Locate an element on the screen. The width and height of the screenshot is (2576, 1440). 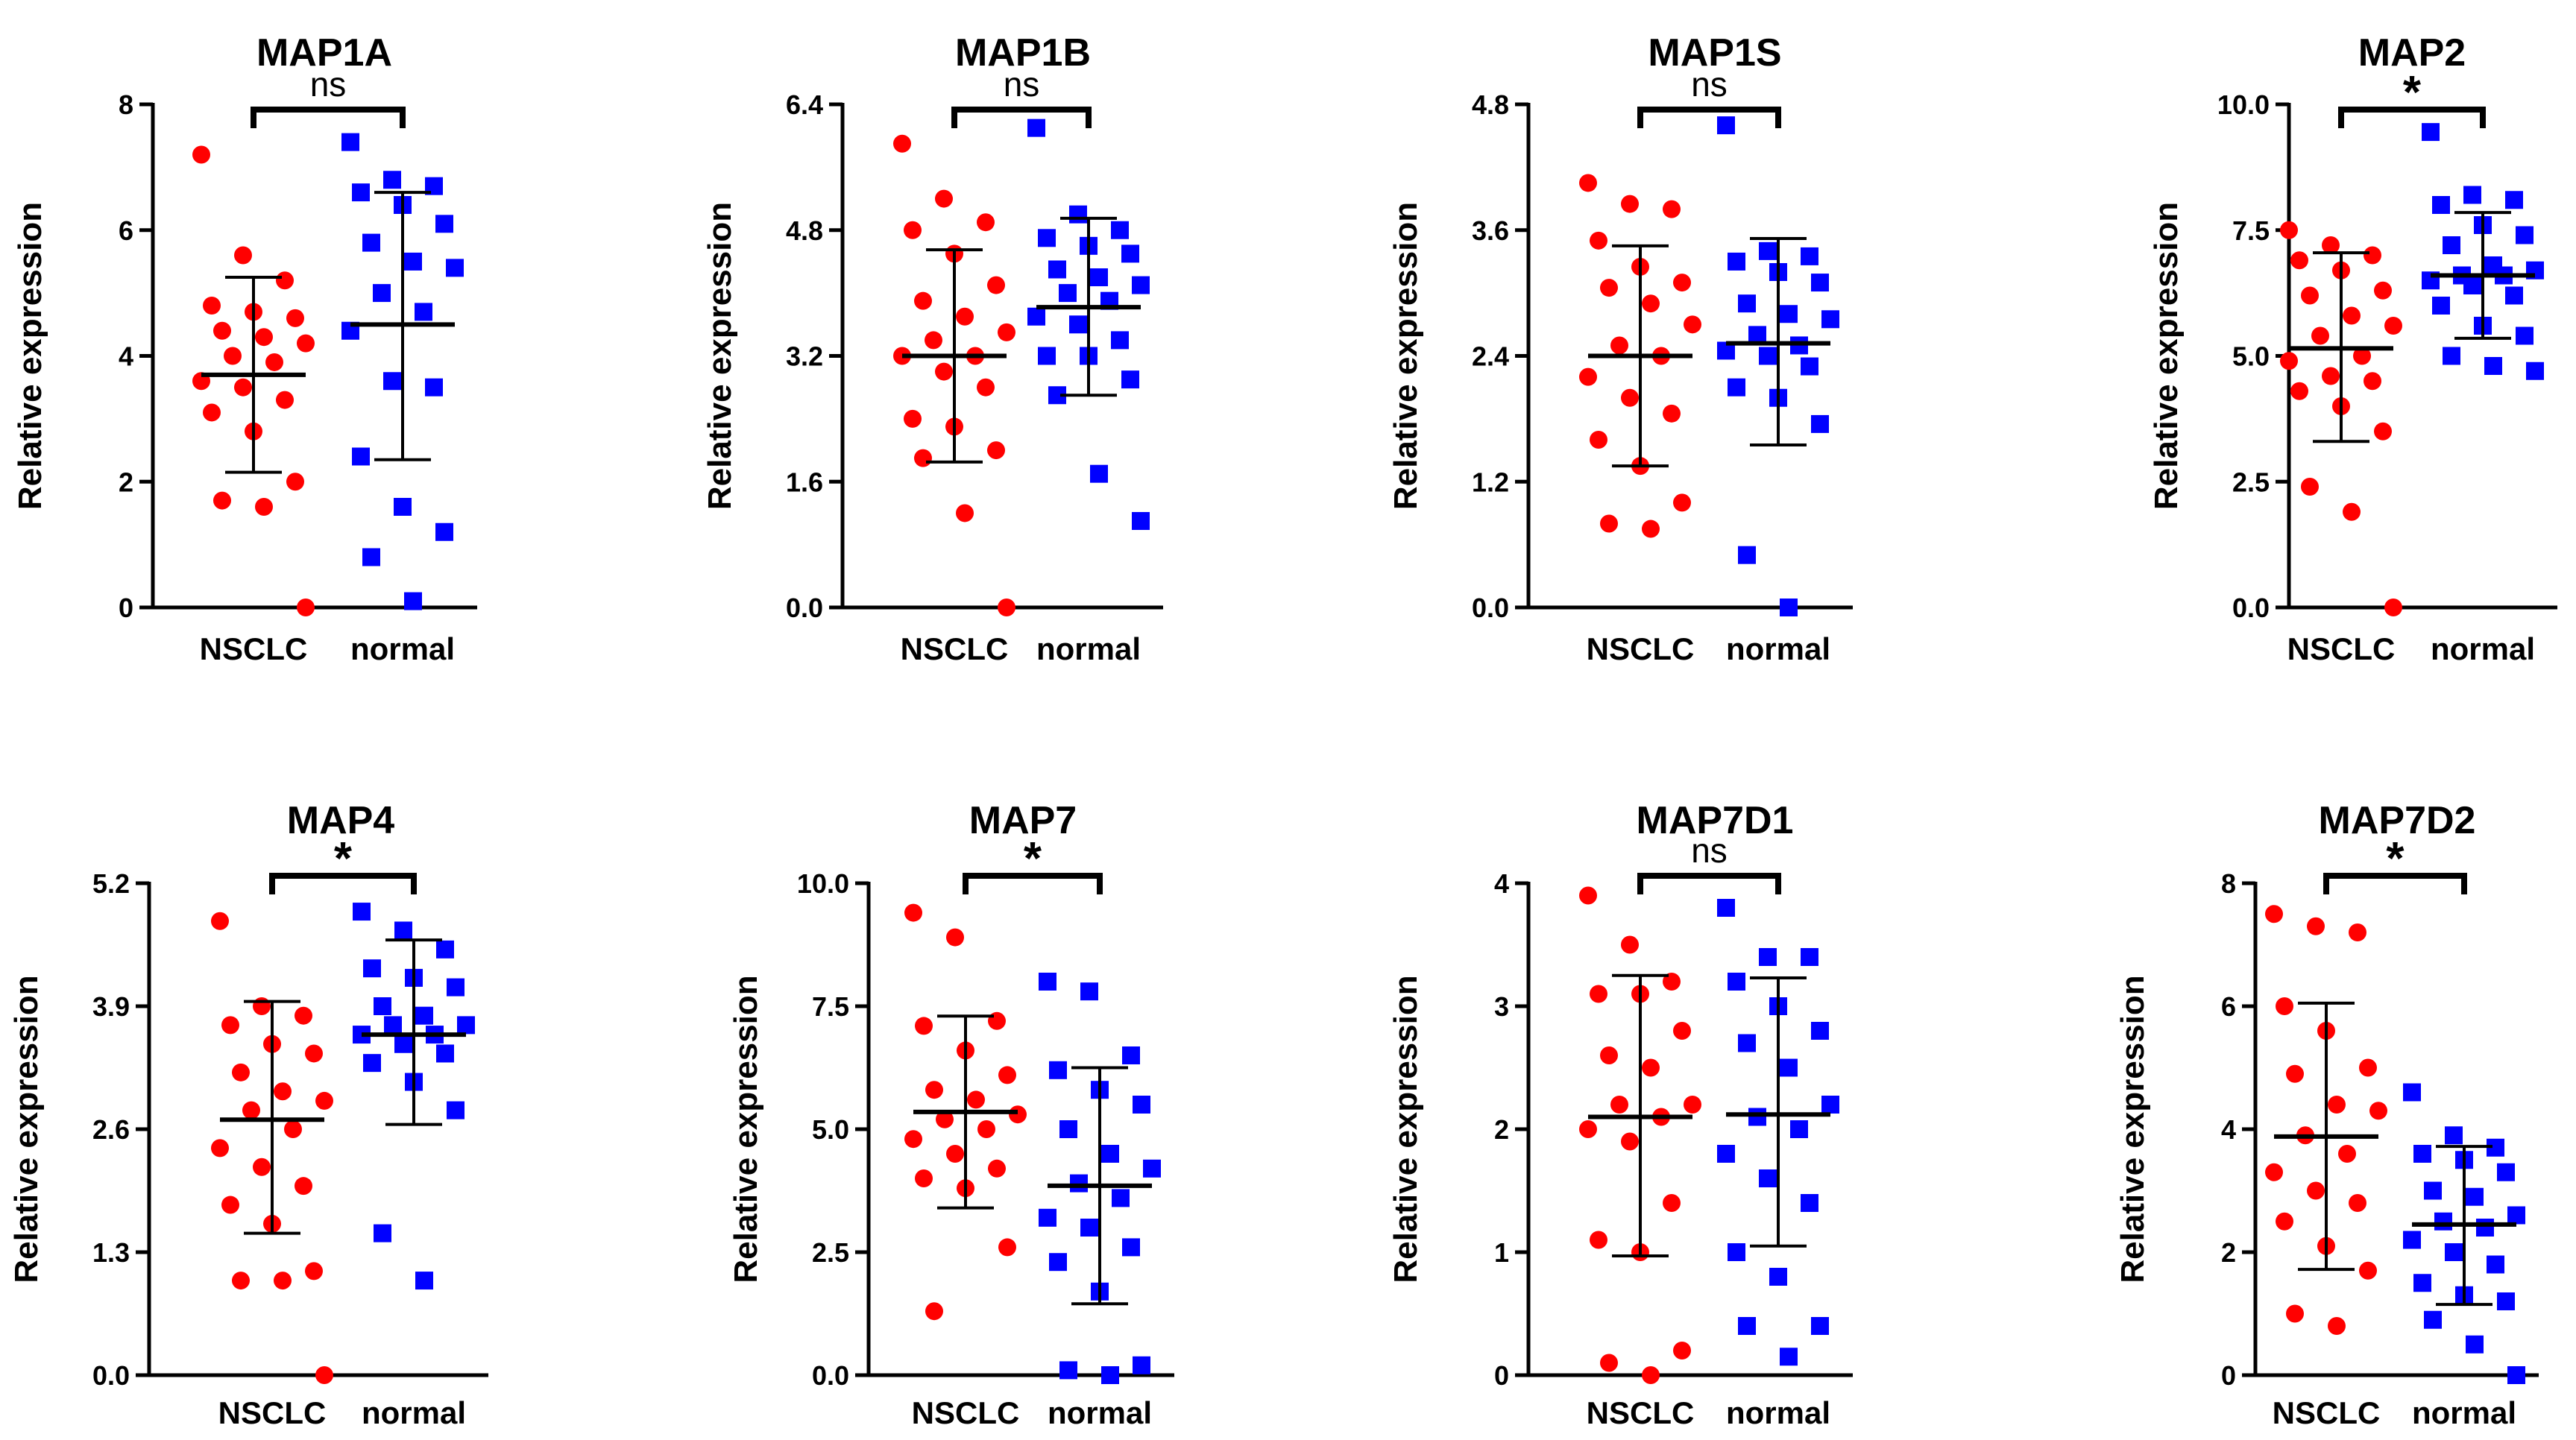
y-tick-label: 5.0 is located at coordinates (830, 1129).